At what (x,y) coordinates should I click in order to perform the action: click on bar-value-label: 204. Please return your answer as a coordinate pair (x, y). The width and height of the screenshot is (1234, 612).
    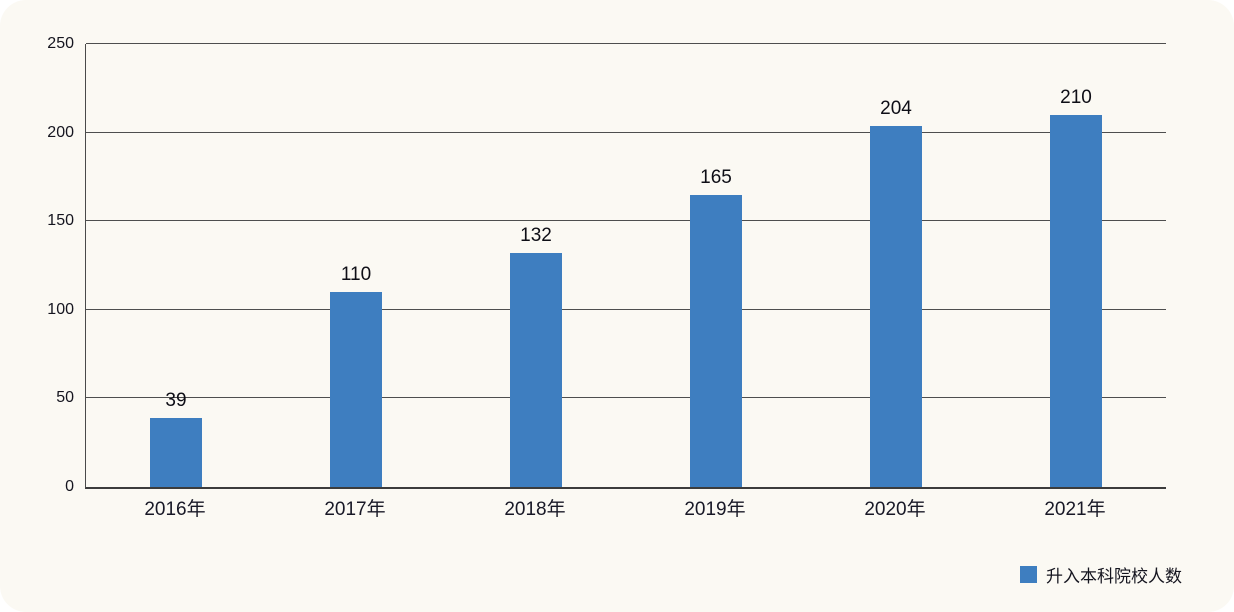
    Looking at the image, I should click on (896, 108).